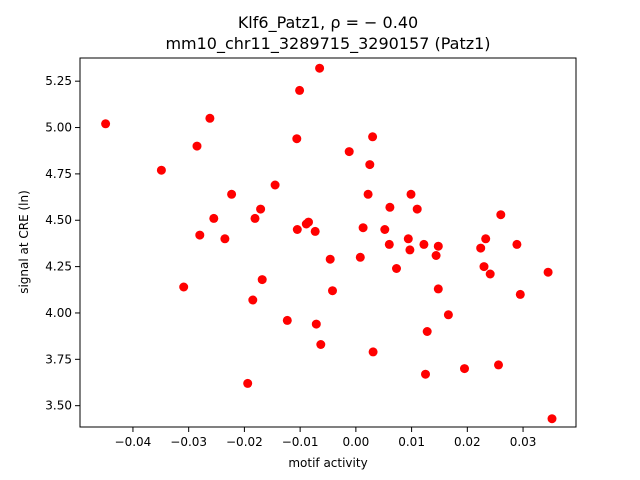 This screenshot has height=480, width=640. What do you see at coordinates (58, 313) in the screenshot?
I see `y-tick-label: 4.00` at bounding box center [58, 313].